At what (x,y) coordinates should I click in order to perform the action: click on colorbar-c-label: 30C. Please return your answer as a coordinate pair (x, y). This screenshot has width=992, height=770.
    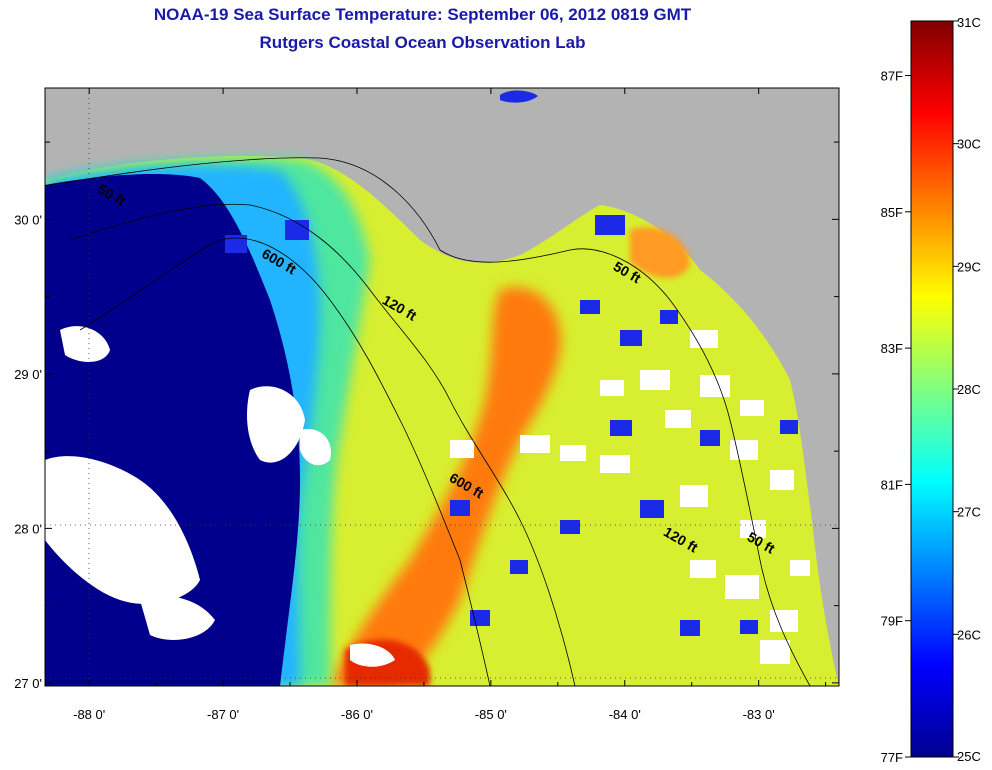
    Looking at the image, I should click on (969, 144).